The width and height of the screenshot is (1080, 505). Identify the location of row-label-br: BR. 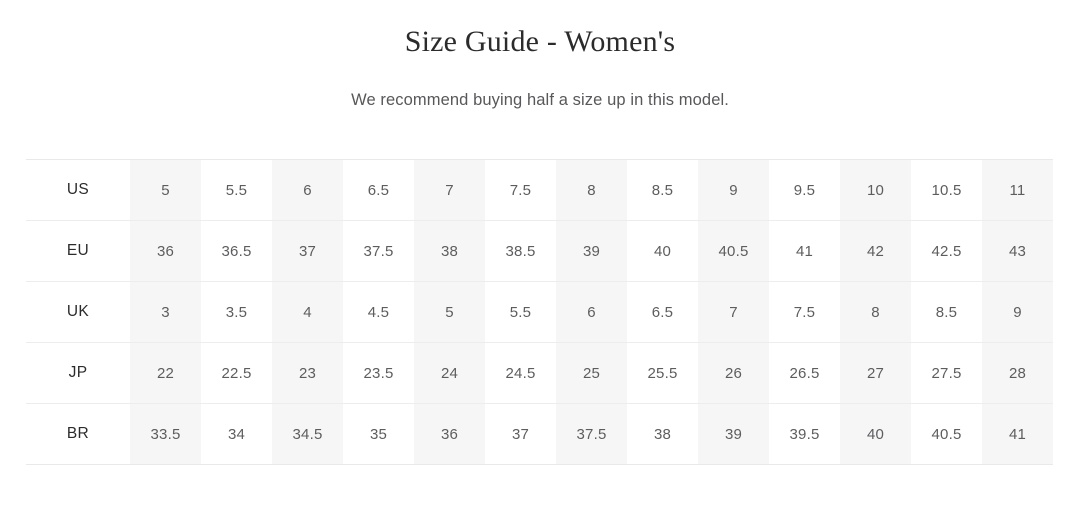
(78, 434).